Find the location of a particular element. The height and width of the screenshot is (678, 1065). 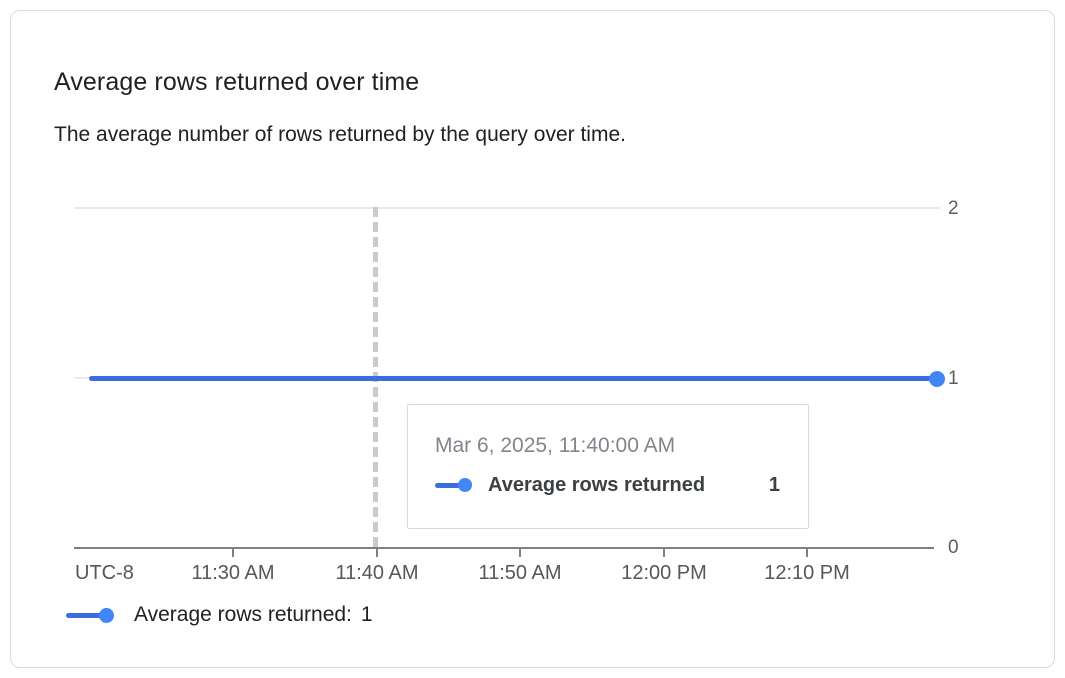

y-axis-label: 2 is located at coordinates (953, 208).